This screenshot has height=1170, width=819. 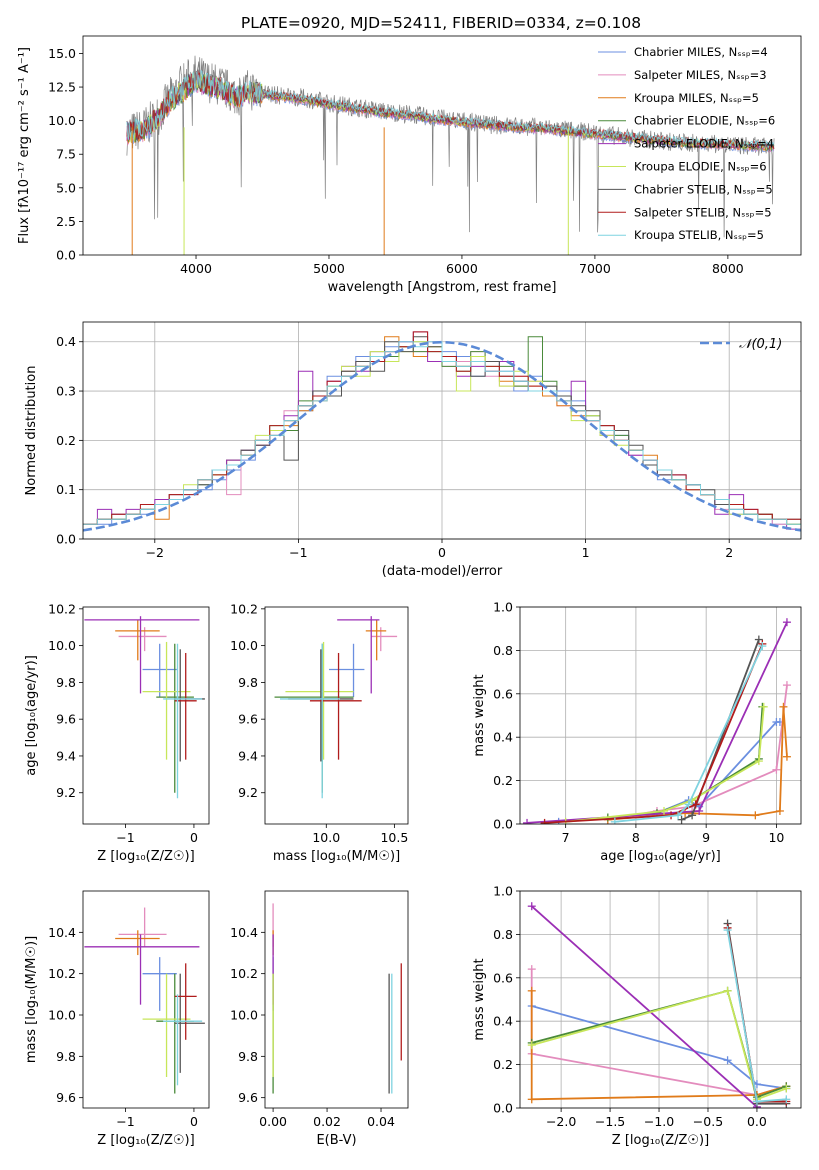 I want to click on age-vs-mass-frame, so click(x=336, y=715).